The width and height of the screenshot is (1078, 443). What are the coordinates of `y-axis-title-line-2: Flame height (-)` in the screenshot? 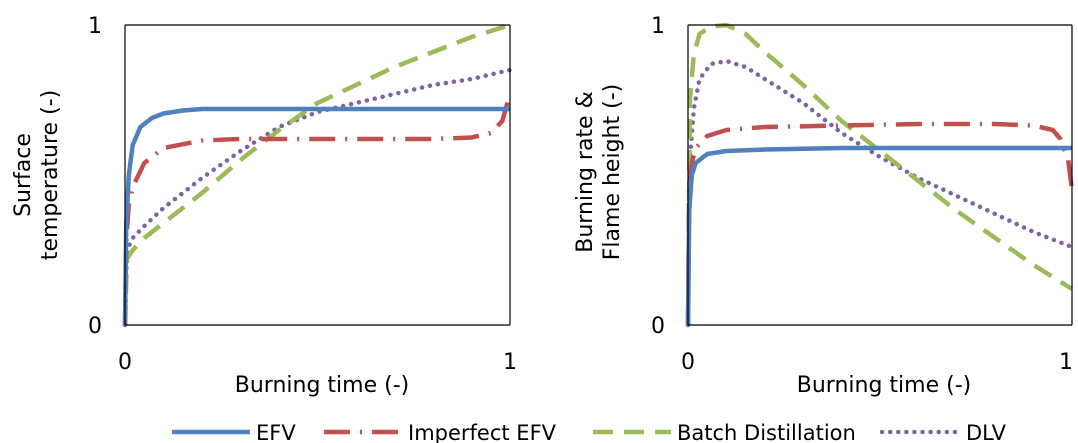 It's located at (612, 172).